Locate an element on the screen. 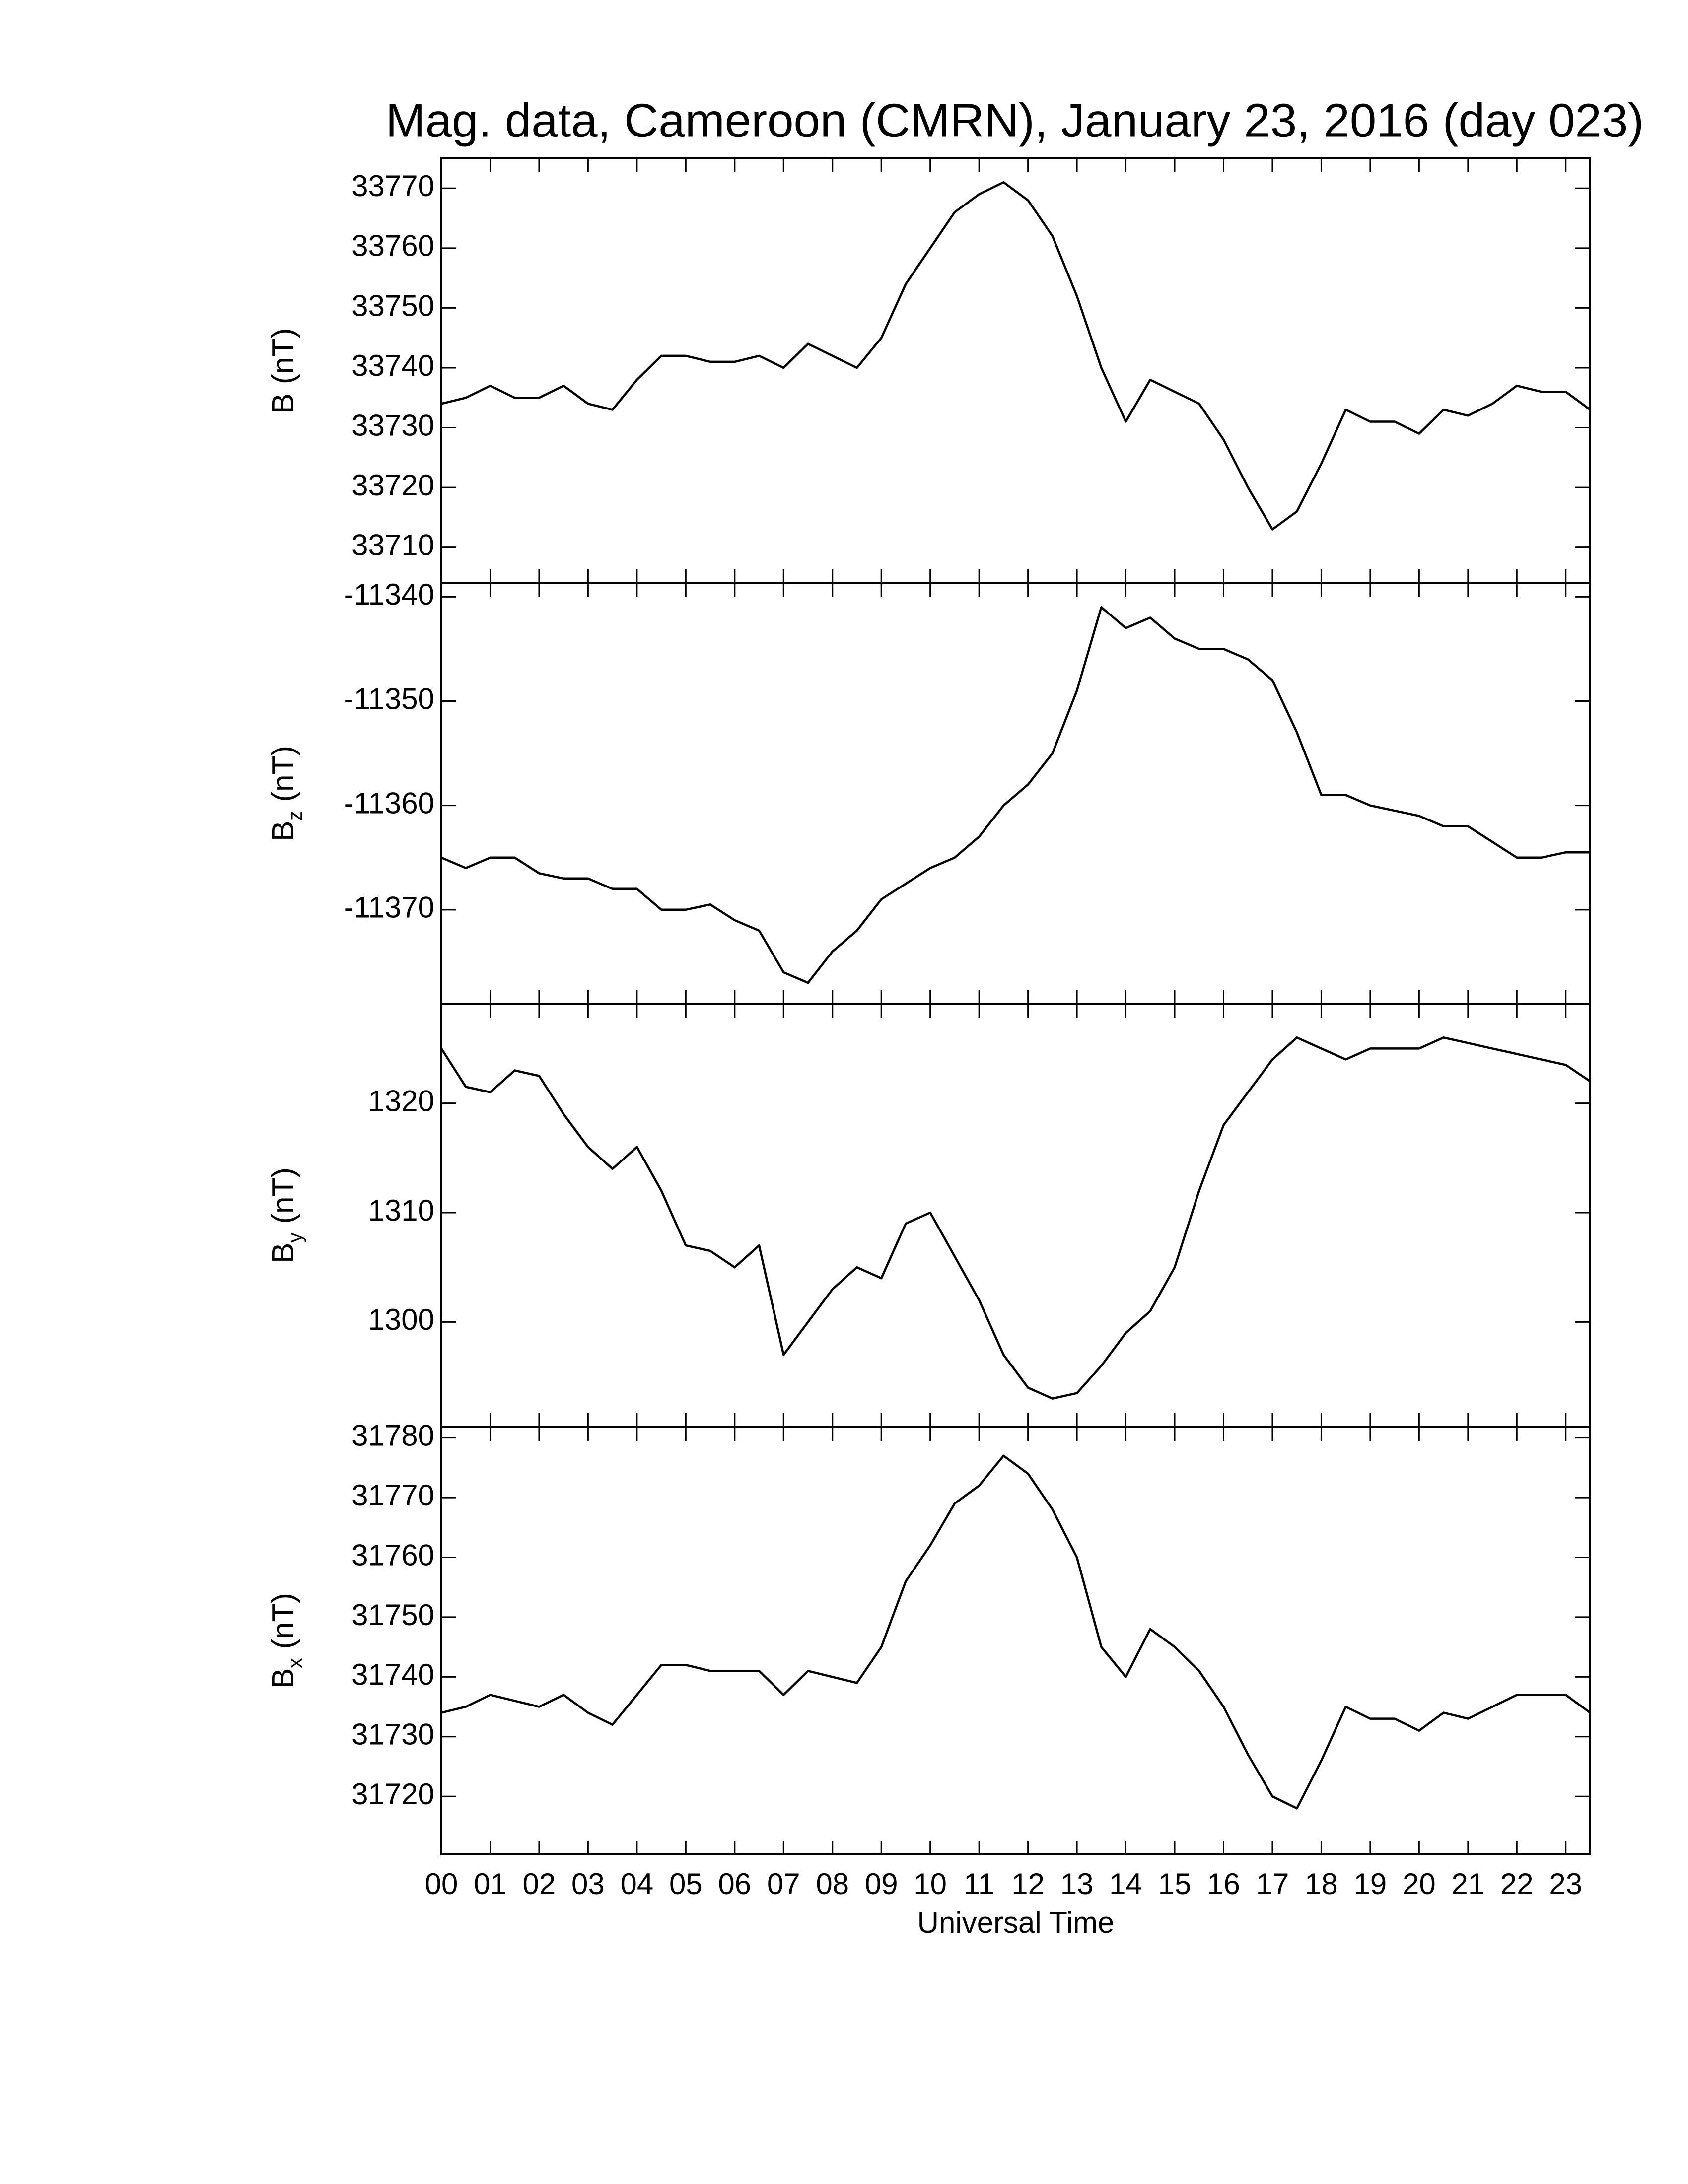 Image resolution: width=1688 pixels, height=2184 pixels. y-axis-label: B (nT) is located at coordinates (283, 370).